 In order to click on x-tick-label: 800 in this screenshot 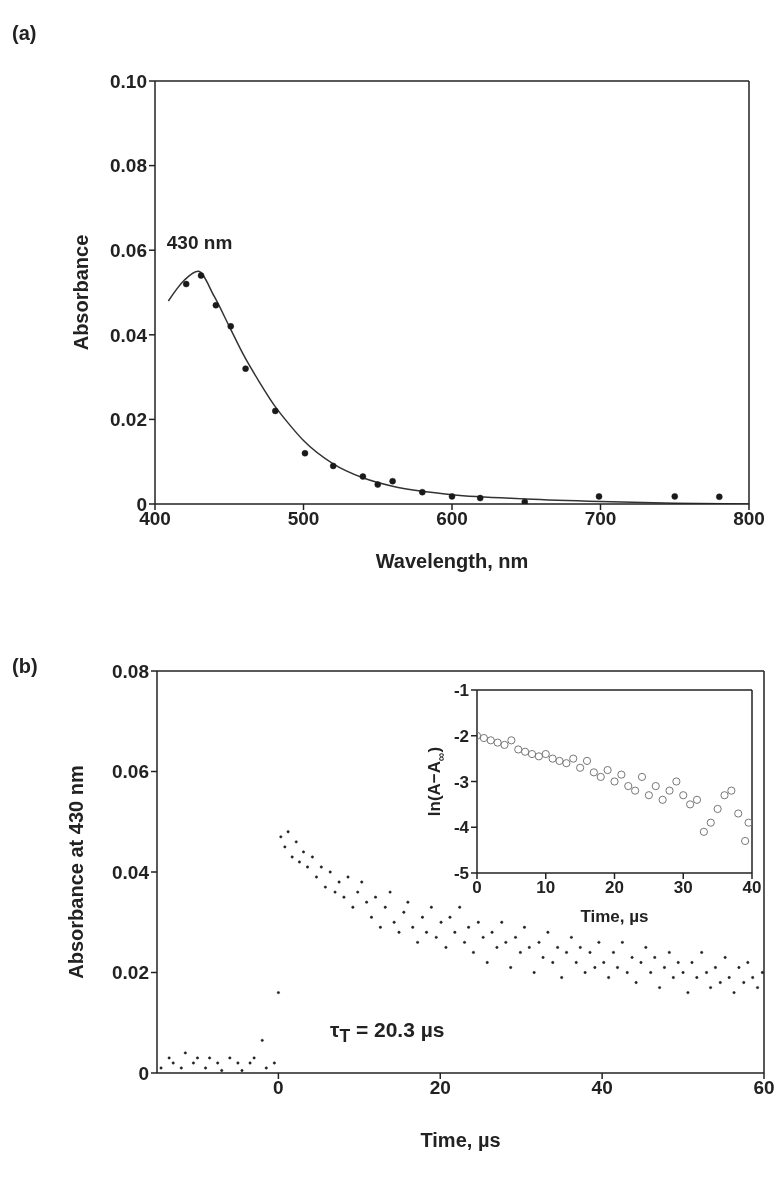, I will do `click(749, 519)`.